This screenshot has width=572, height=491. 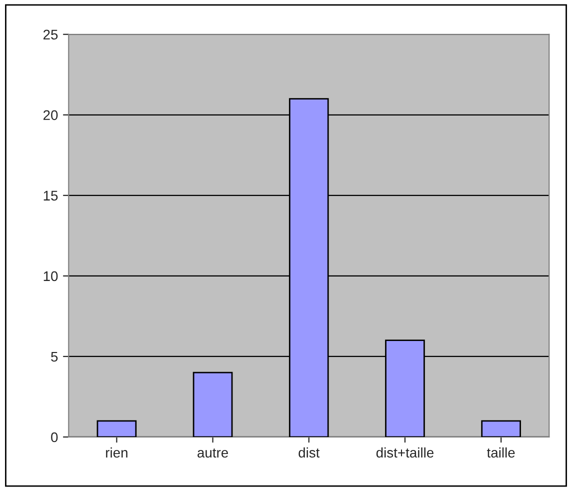 What do you see at coordinates (54, 437) in the screenshot?
I see `y-tick-label: 0` at bounding box center [54, 437].